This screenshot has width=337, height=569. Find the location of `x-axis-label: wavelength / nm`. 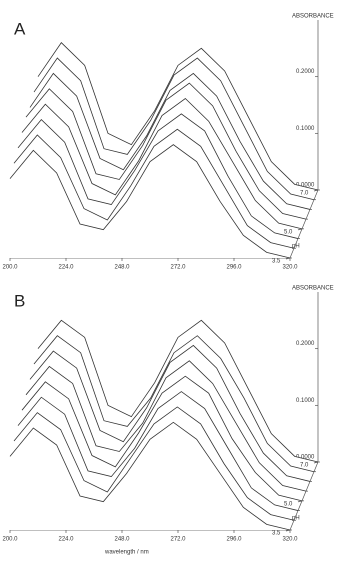

x-axis-label: wavelength / nm is located at coordinates (126, 553).